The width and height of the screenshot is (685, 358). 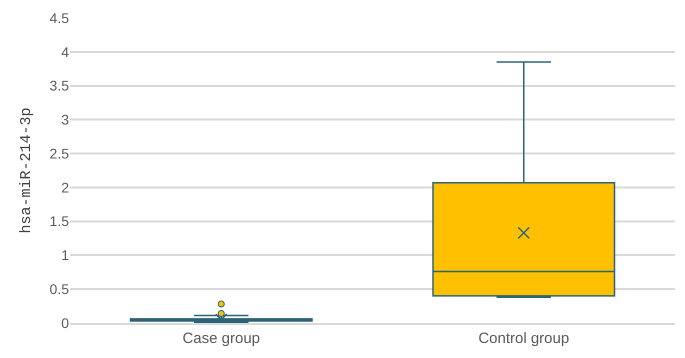 What do you see at coordinates (65, 120) in the screenshot?
I see `y-tick-label: 3` at bounding box center [65, 120].